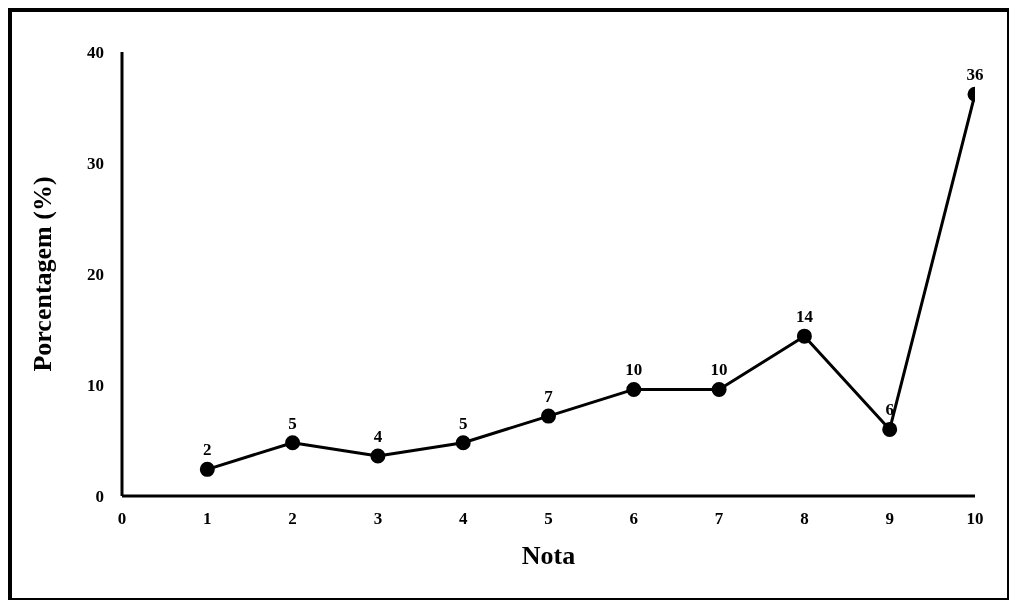 The width and height of the screenshot is (1019, 610). Describe the element at coordinates (95, 53) in the screenshot. I see `y-tick-label: 40` at that location.